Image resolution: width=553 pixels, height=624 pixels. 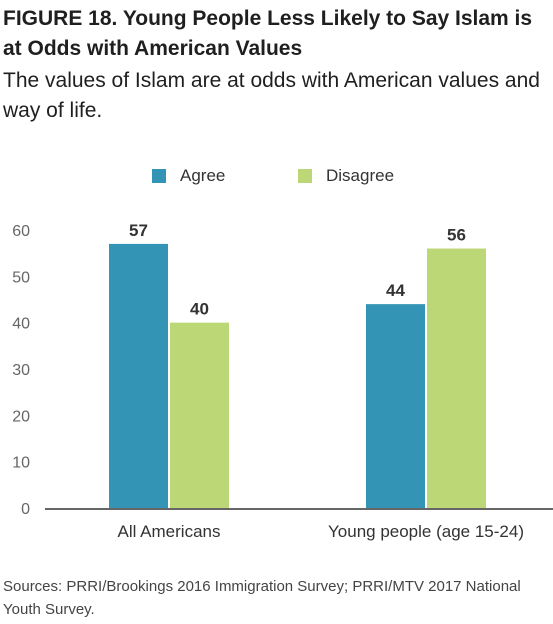 What do you see at coordinates (273, 175) in the screenshot?
I see `legend: Agree Disagree` at bounding box center [273, 175].